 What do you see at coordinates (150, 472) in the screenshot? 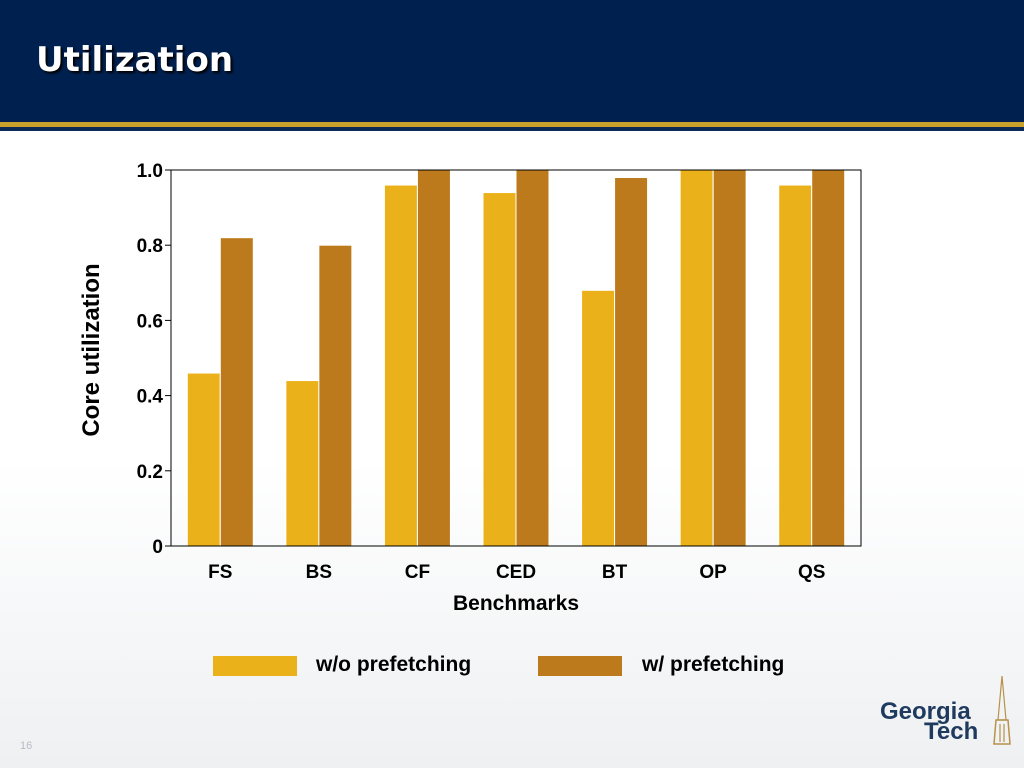
I see `y-tick-label: 0.2` at bounding box center [150, 472].